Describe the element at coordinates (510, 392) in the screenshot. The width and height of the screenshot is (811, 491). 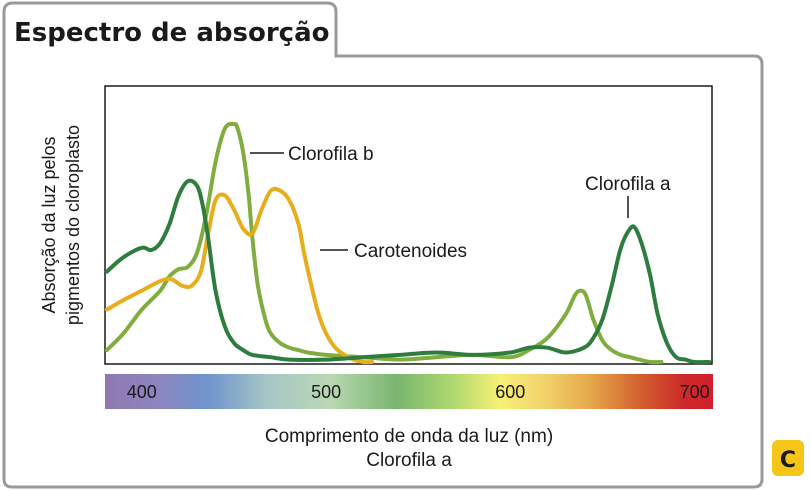
I see `x-tick-label: 600` at that location.